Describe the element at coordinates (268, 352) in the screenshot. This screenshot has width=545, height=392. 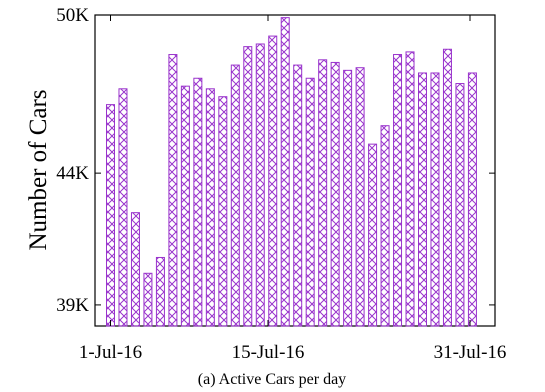
I see `x-tick-label: 15-Jul-16` at that location.